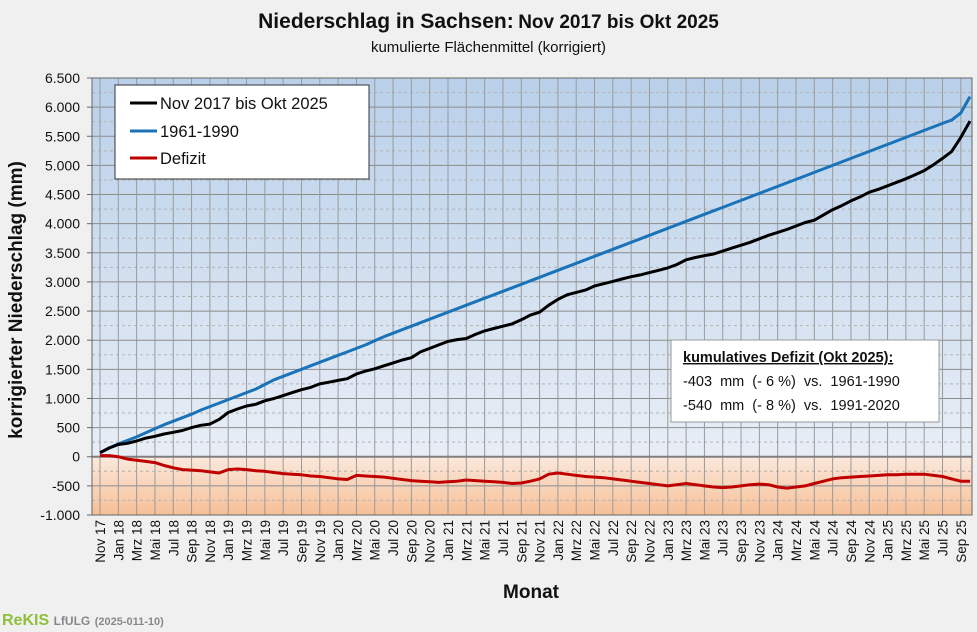 The width and height of the screenshot is (977, 632). Describe the element at coordinates (62, 398) in the screenshot. I see `y-tick-label: 1.000` at that location.